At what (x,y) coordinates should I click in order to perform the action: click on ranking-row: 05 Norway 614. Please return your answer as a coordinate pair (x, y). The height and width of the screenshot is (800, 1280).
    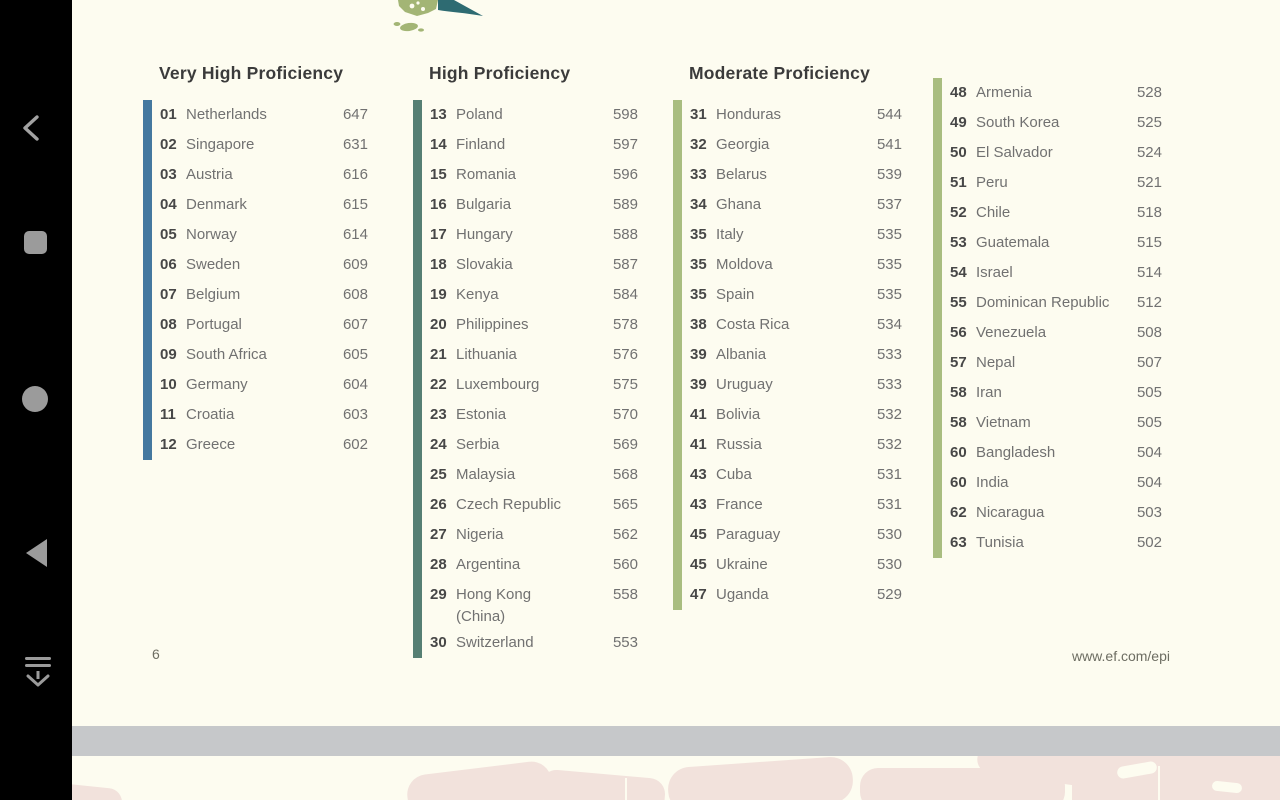
    Looking at the image, I should click on (264, 235).